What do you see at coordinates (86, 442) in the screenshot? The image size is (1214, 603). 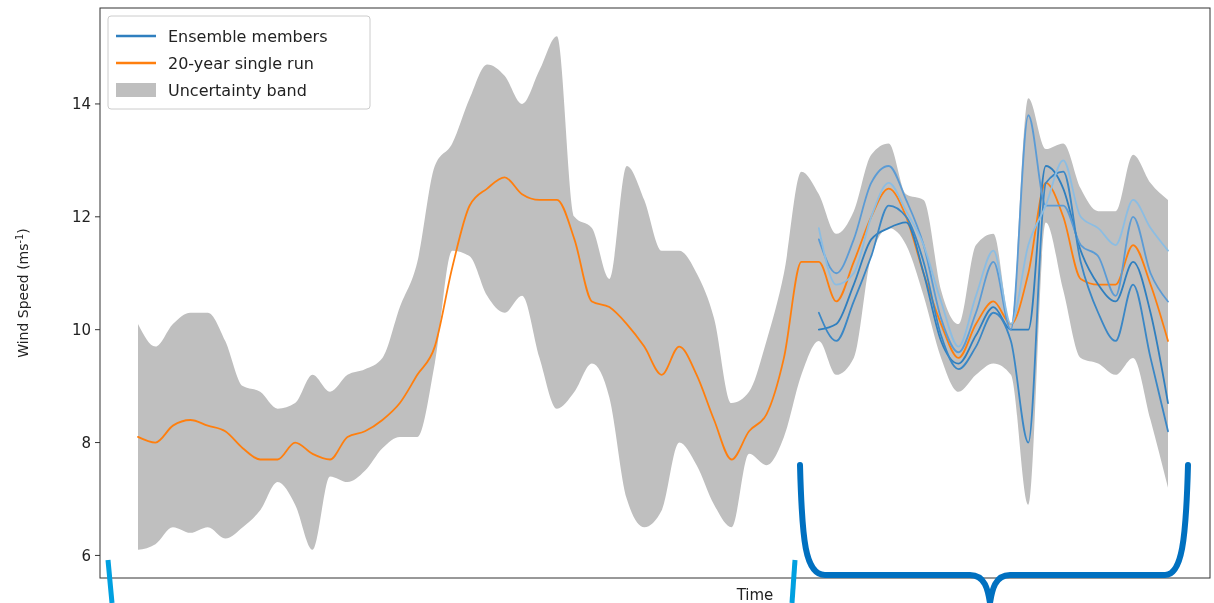 I see `y-tick-label: 8` at bounding box center [86, 442].